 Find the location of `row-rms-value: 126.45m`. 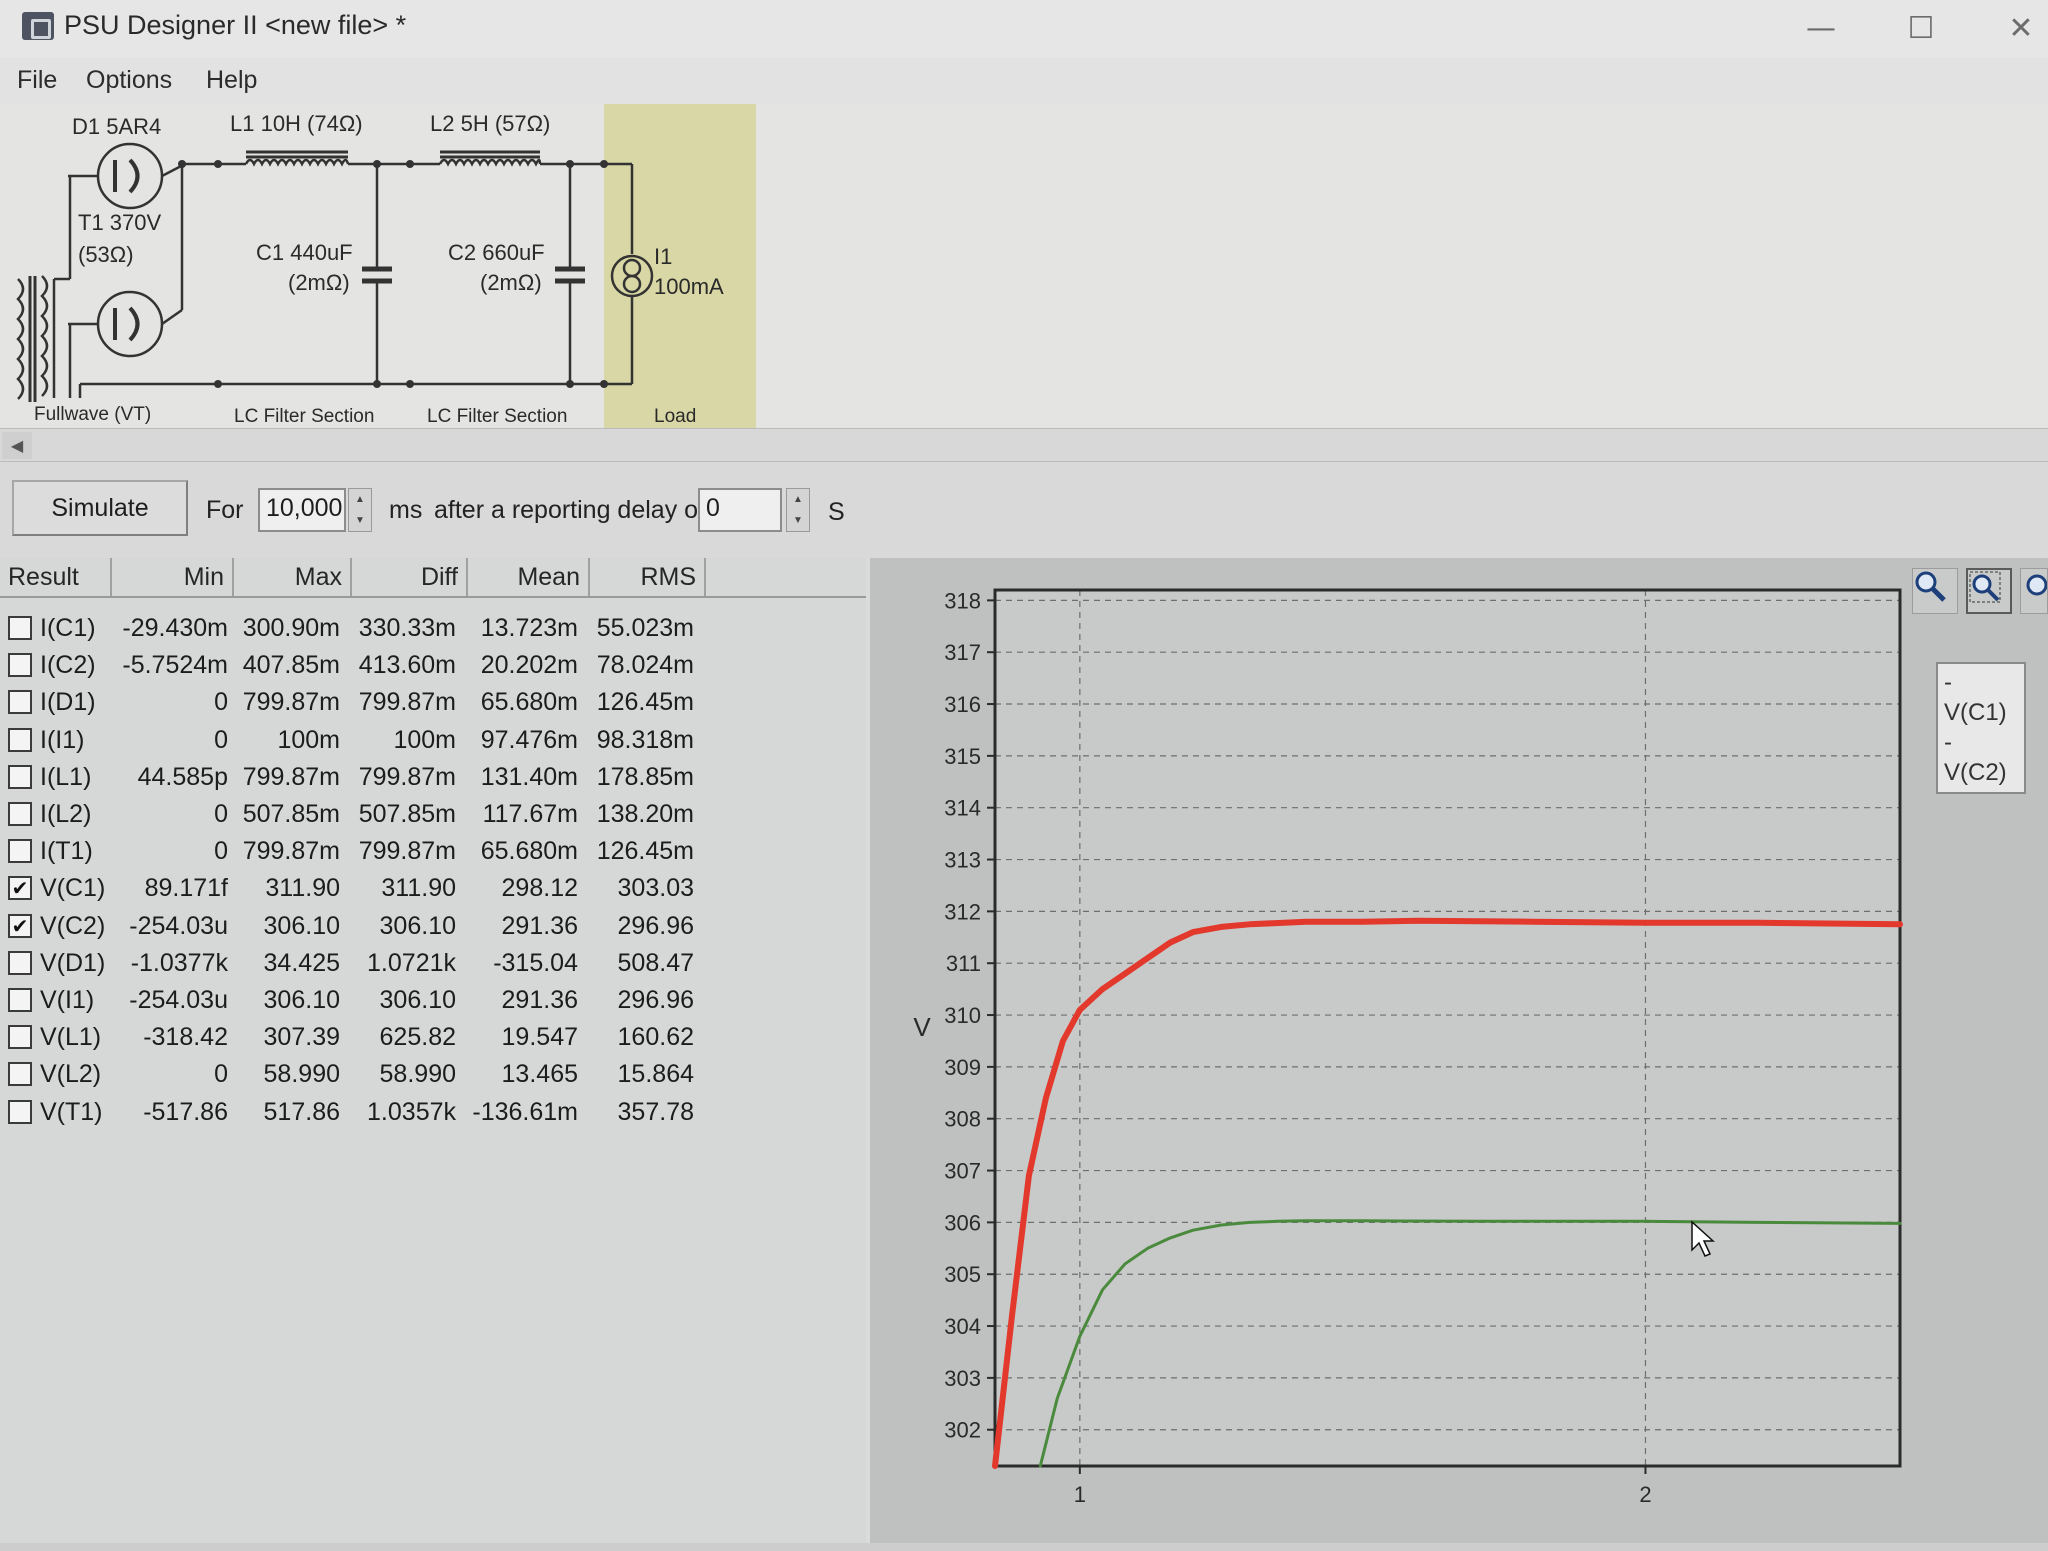

row-rms-value: 126.45m is located at coordinates (645, 851).